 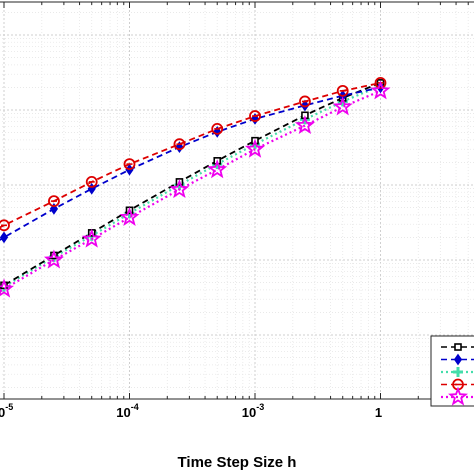 I want to click on x-tick-label: 10⁻³, so click(x=253, y=411).